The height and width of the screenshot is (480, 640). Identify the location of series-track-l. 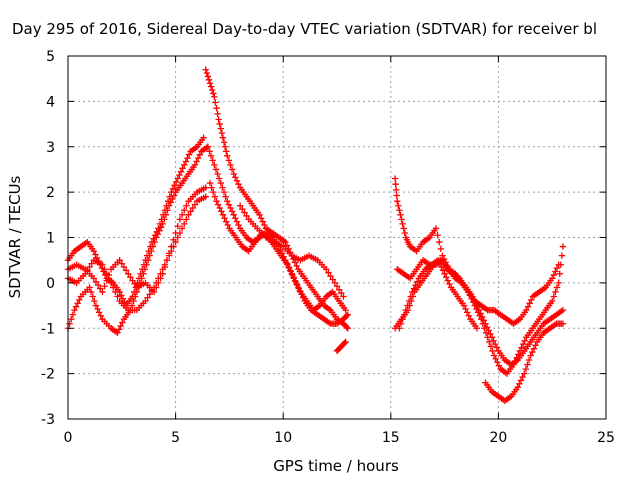
(478, 291).